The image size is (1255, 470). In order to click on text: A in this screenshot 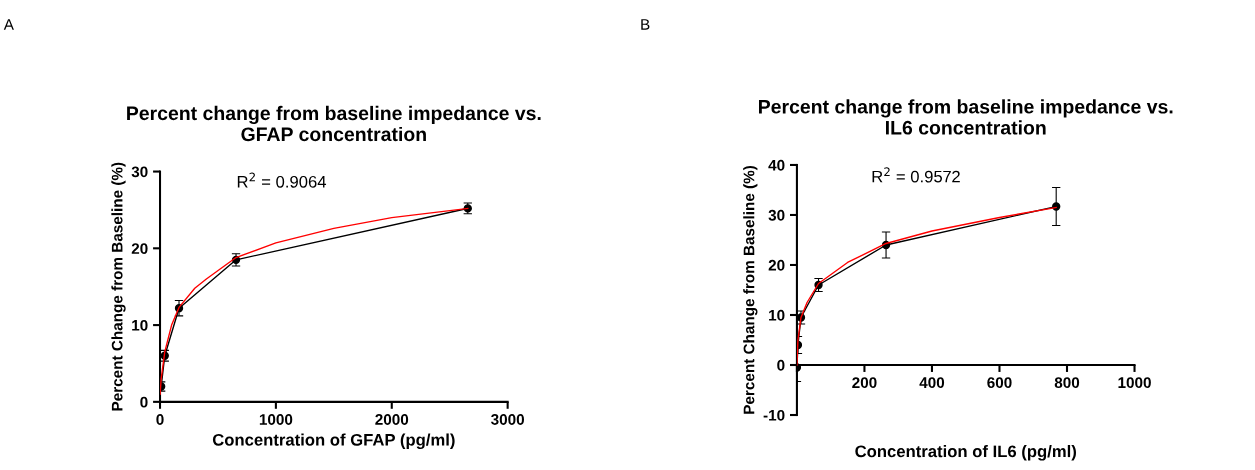, I will do `click(8, 24)`.